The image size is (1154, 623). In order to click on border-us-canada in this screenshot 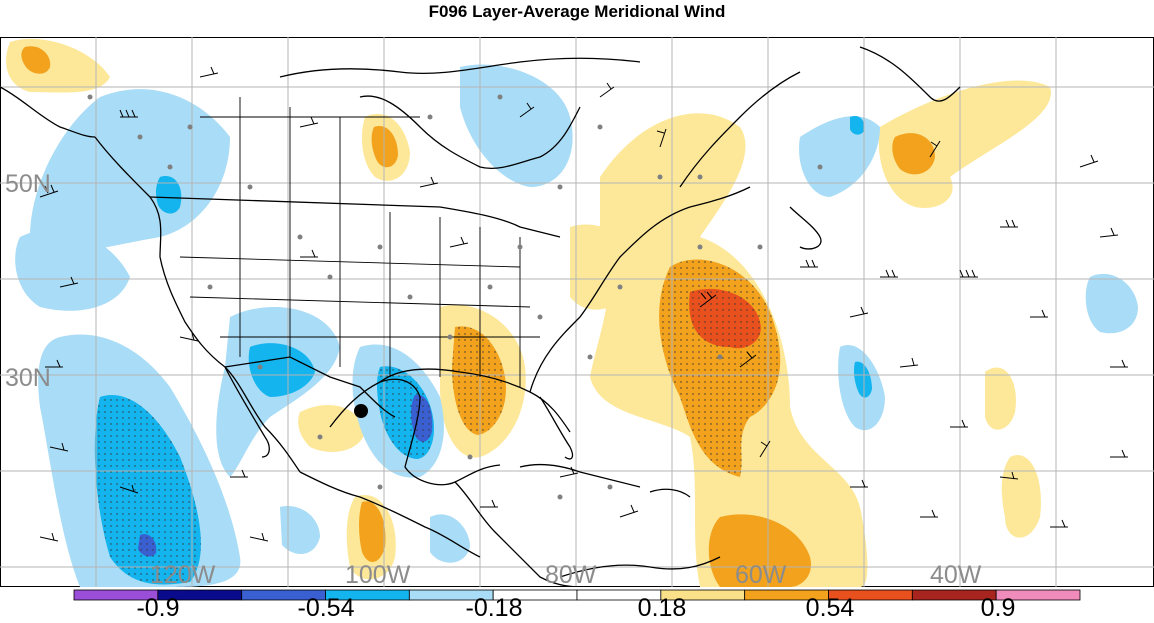, I will do `click(355, 217)`.